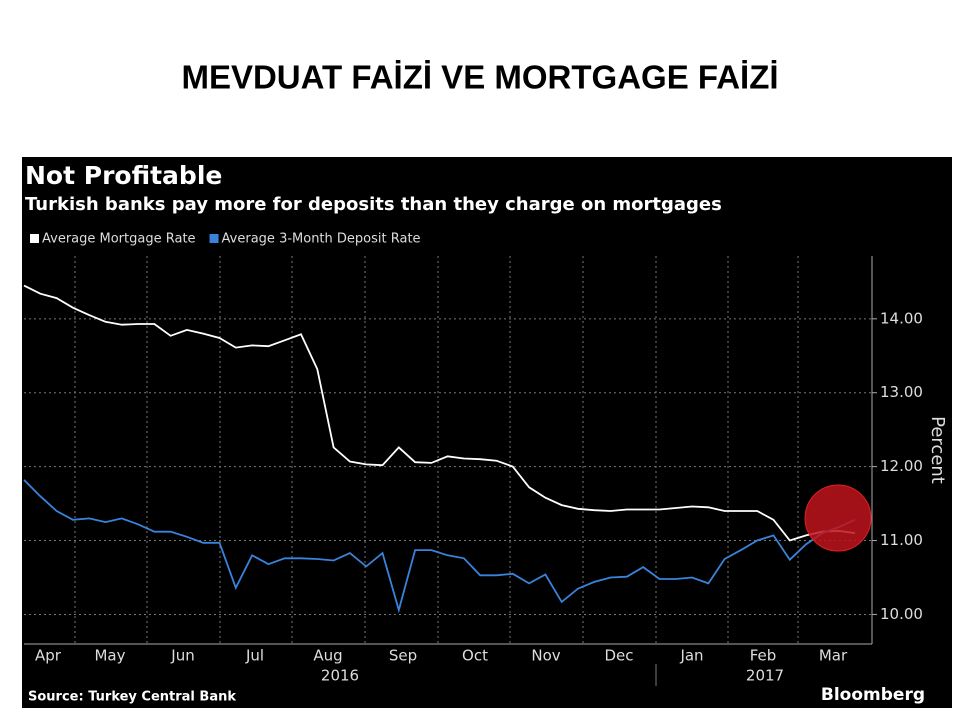 The height and width of the screenshot is (720, 960). I want to click on highlight-circle, so click(838, 518).